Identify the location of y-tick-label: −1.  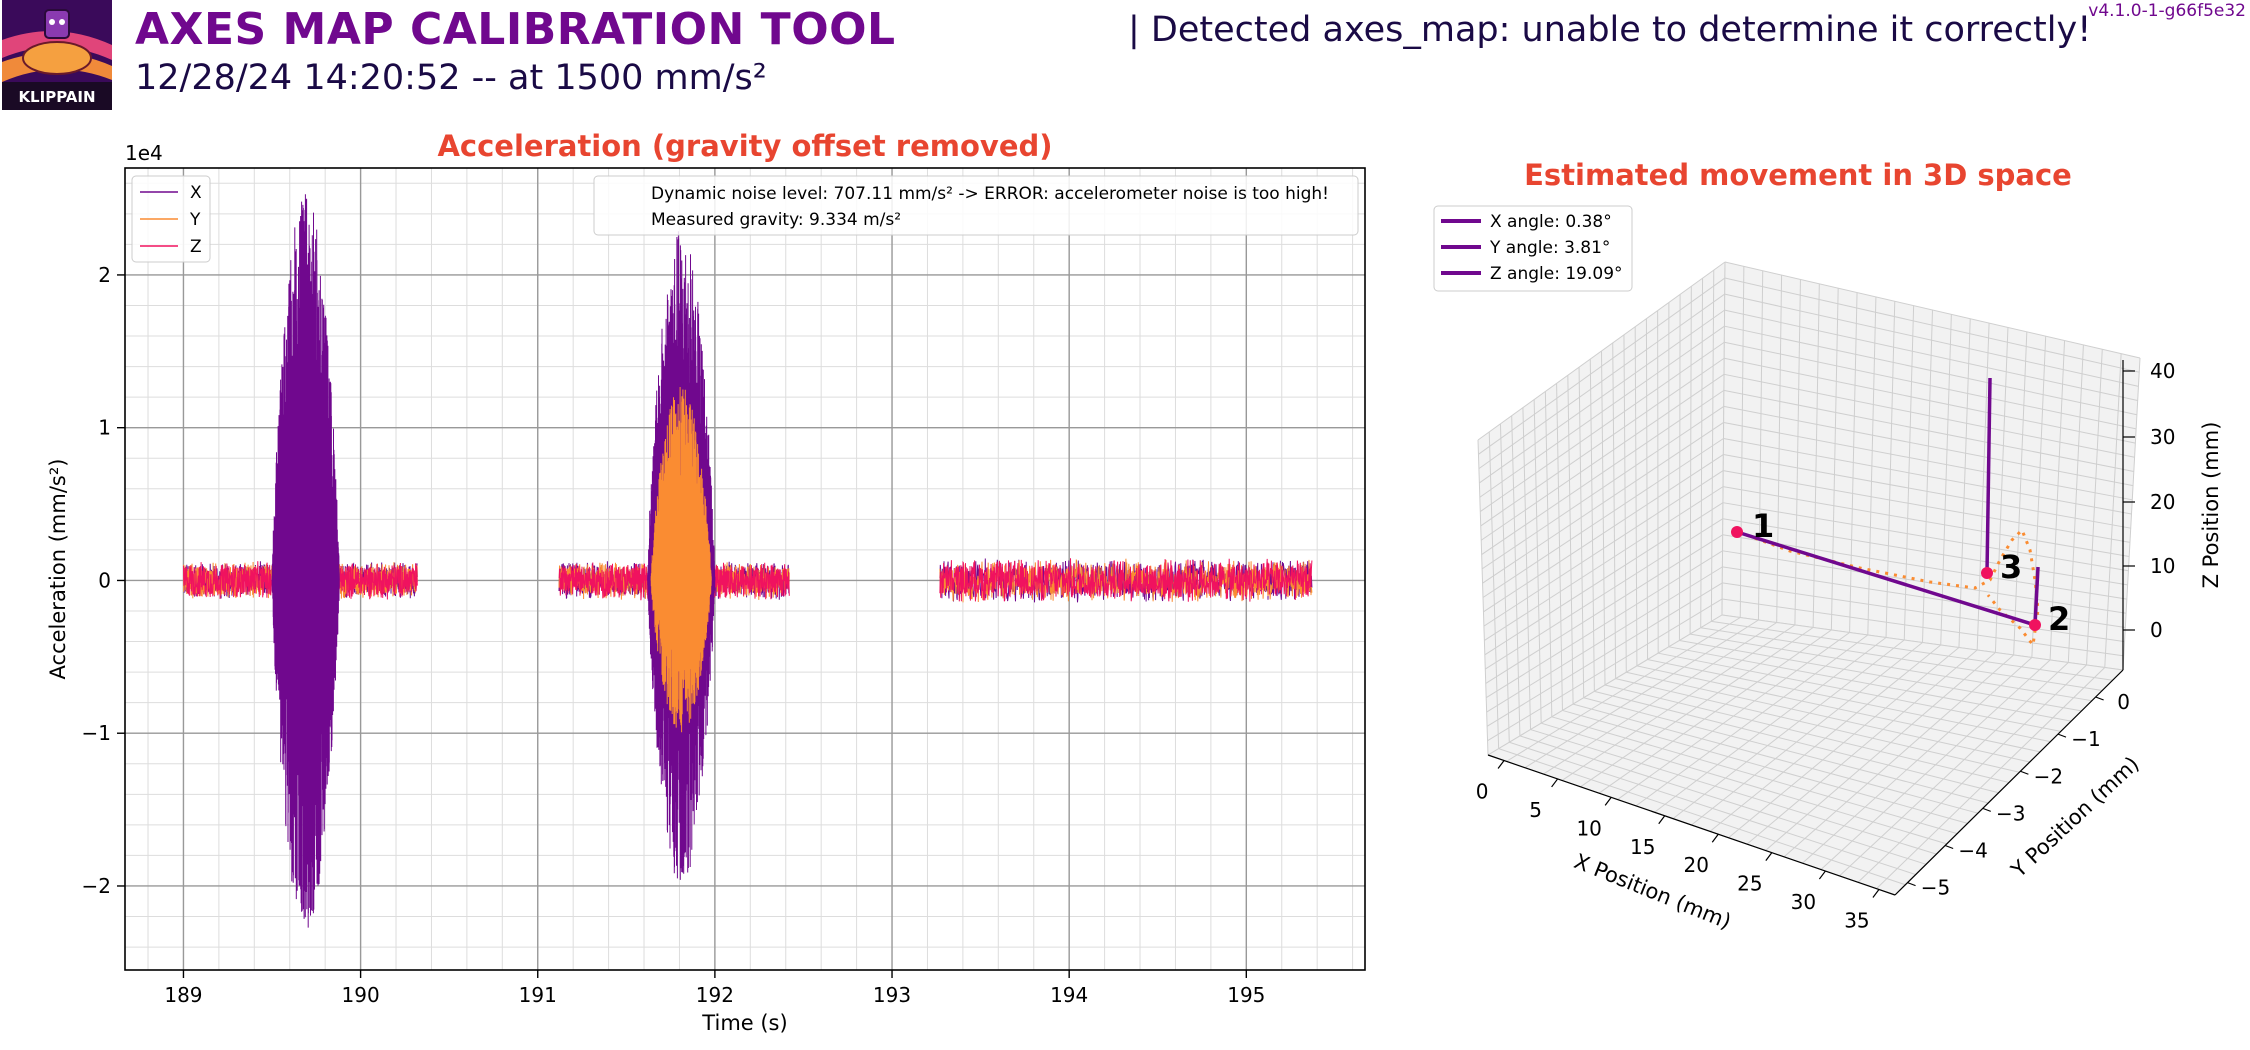
(96, 733).